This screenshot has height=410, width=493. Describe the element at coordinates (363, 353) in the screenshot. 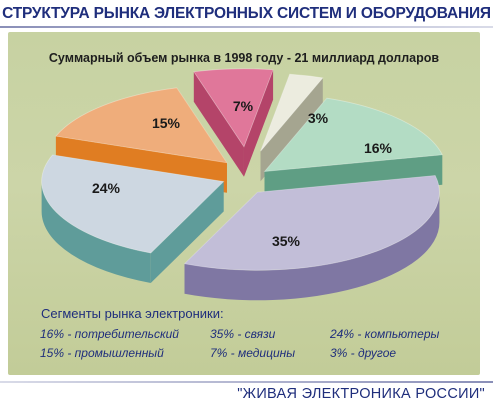

I see `legend-item-other: 3% - другое` at that location.